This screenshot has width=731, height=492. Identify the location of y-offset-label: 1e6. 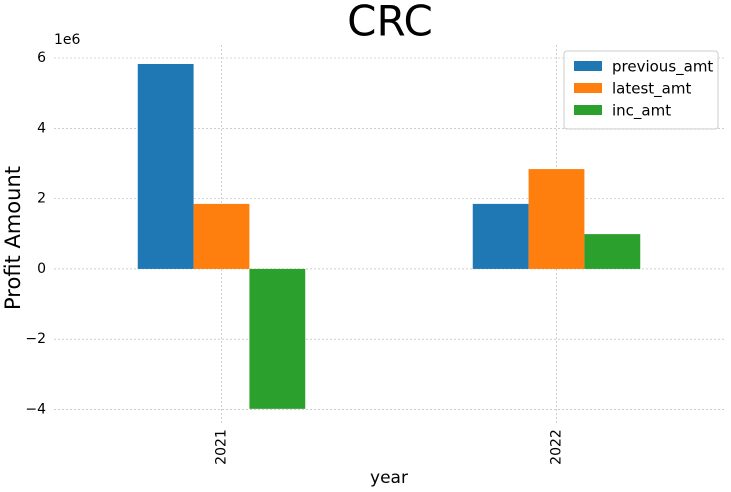
(67, 40).